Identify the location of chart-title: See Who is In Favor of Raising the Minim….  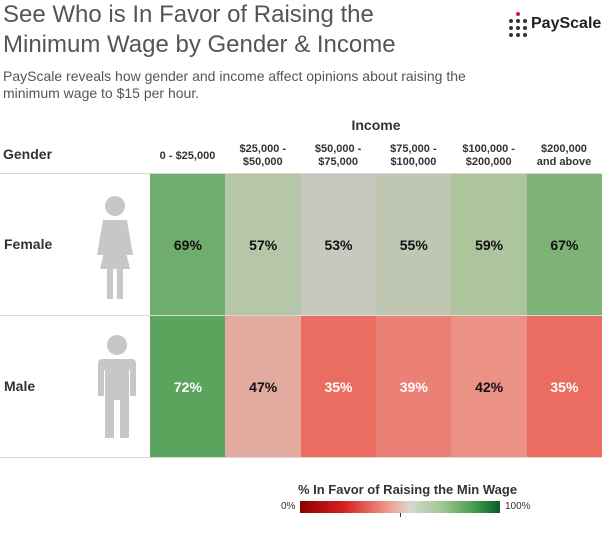
(199, 29).